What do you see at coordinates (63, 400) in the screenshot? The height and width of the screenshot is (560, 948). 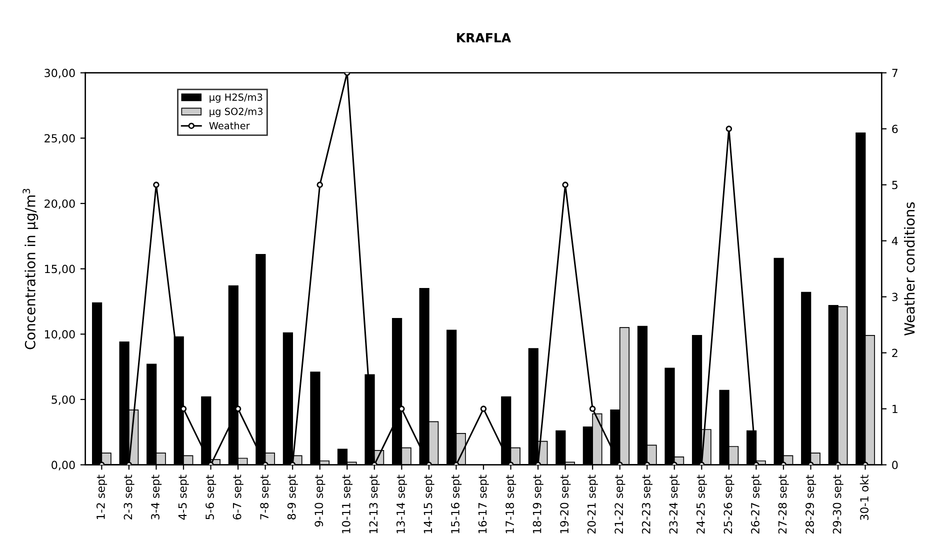 I see `y-tick-label: 5,00` at bounding box center [63, 400].